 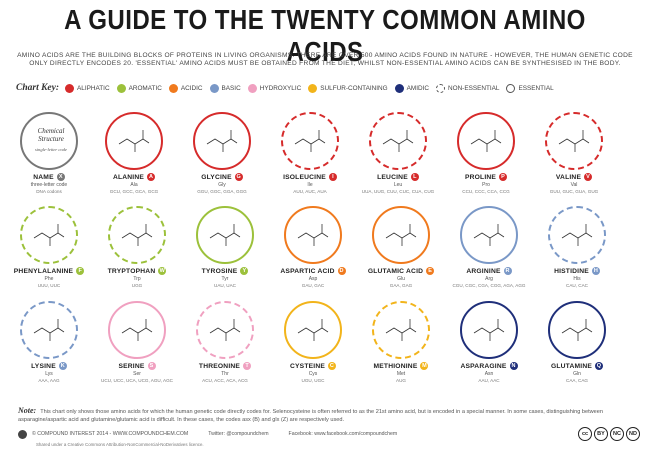 What do you see at coordinates (80, 271) in the screenshot?
I see `single-letter-badge: F` at bounding box center [80, 271].